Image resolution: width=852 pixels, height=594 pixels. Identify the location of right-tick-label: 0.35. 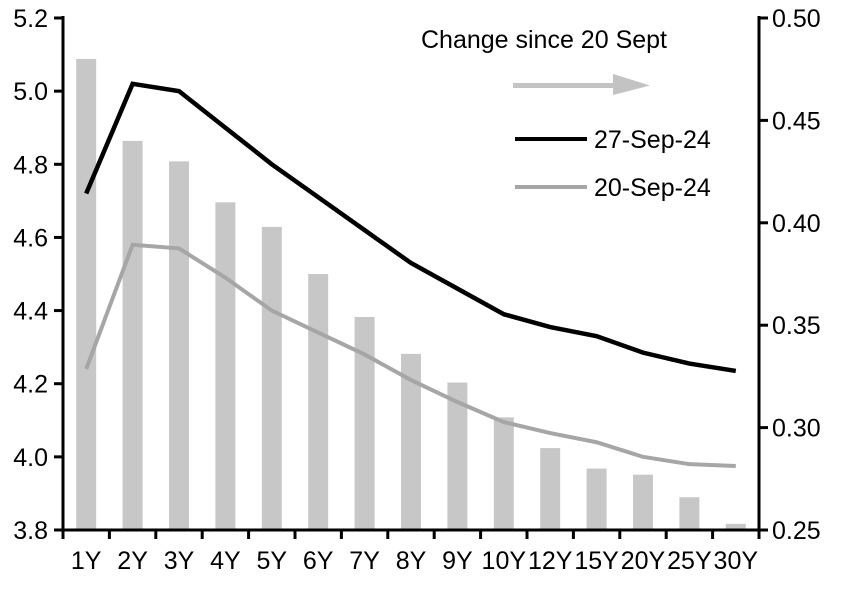
(796, 326).